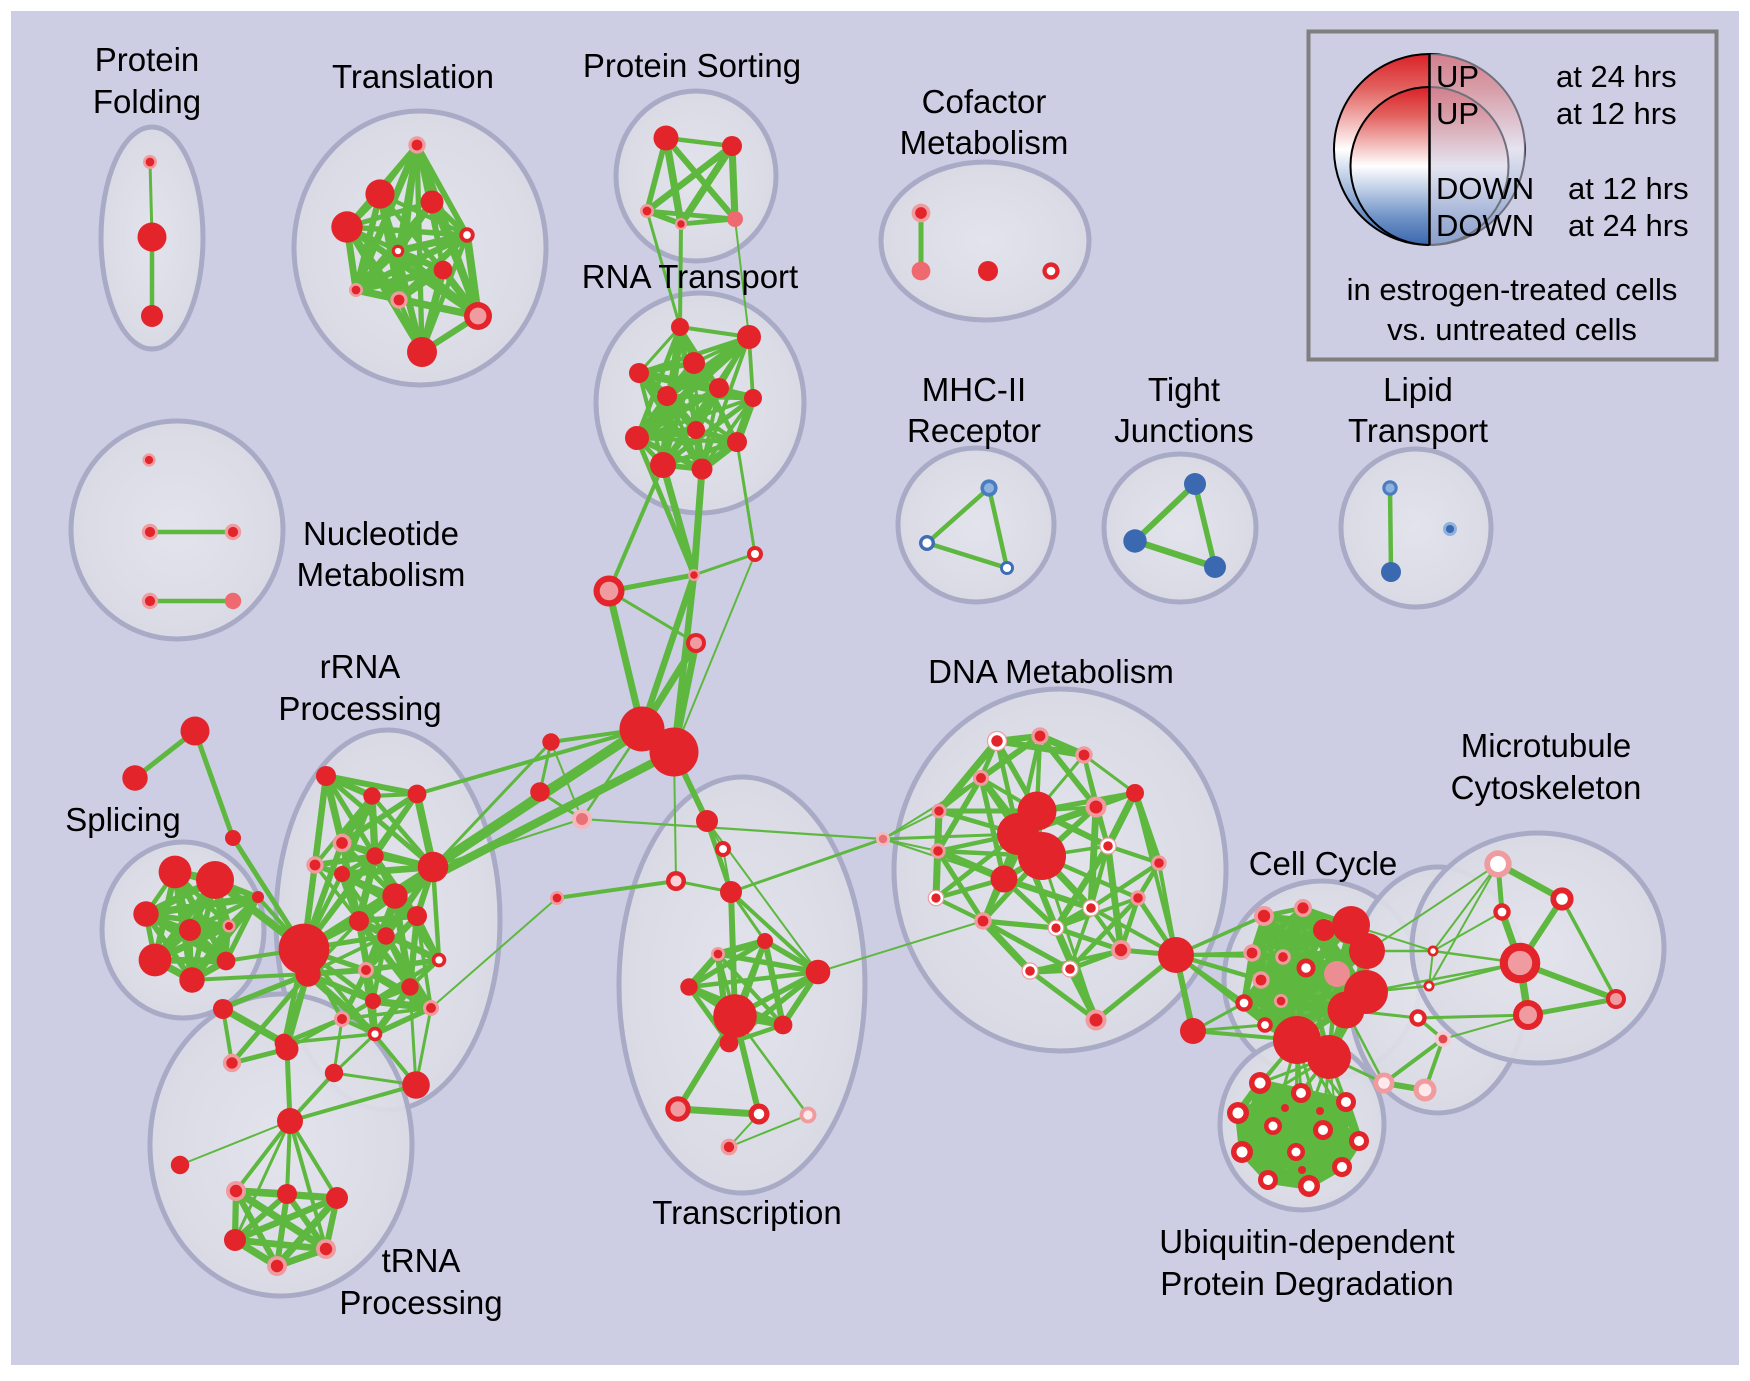  What do you see at coordinates (1307, 1283) in the screenshot?
I see `svg-text: Protein Degradation` at bounding box center [1307, 1283].